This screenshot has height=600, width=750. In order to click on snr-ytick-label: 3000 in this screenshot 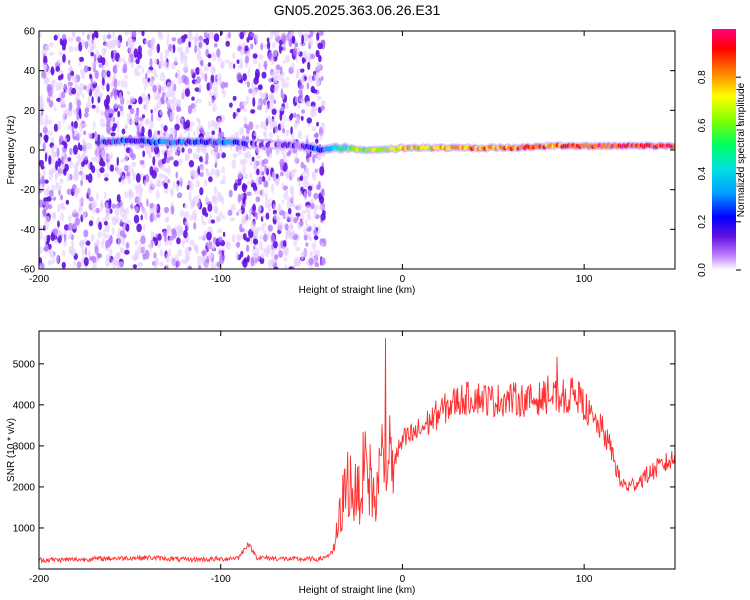, I will do `click(24, 446)`.